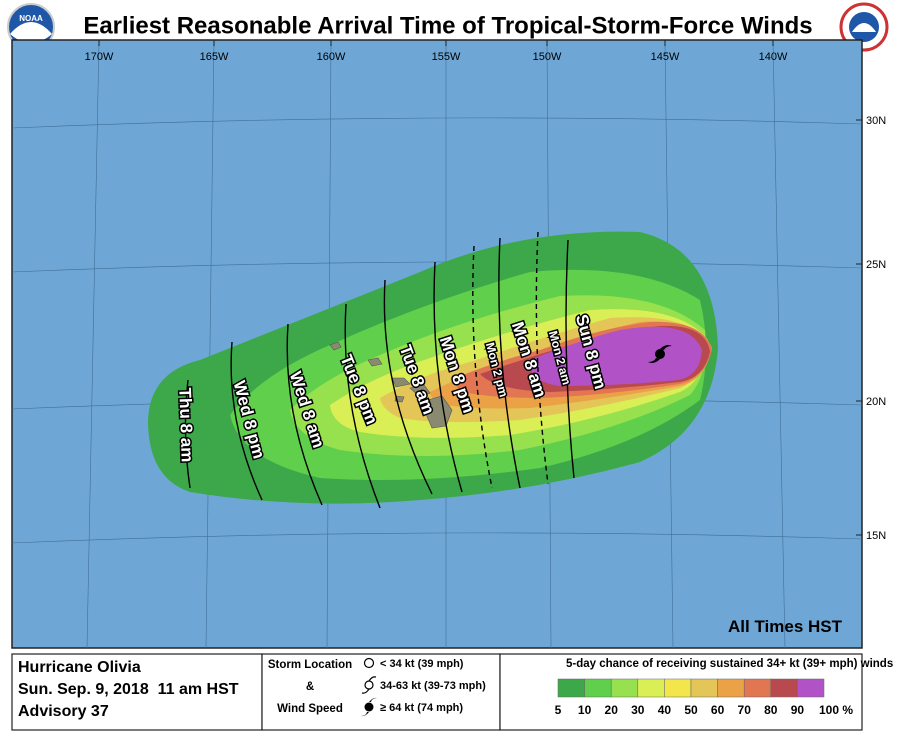 This screenshot has width=897, height=741. What do you see at coordinates (310, 709) in the screenshot?
I see `location-title: Wind Speed` at bounding box center [310, 709].